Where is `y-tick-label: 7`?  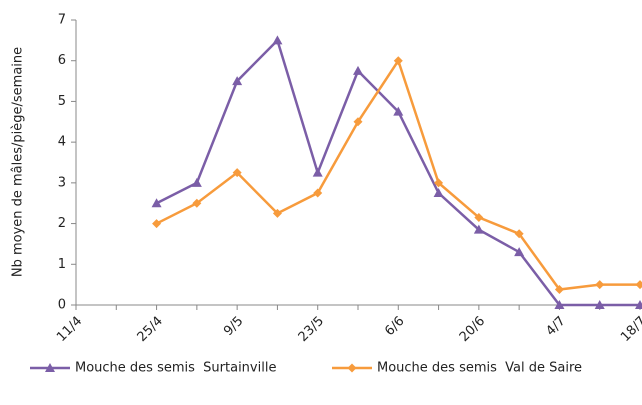
y-tick-label: 7 is located at coordinates (62, 20).